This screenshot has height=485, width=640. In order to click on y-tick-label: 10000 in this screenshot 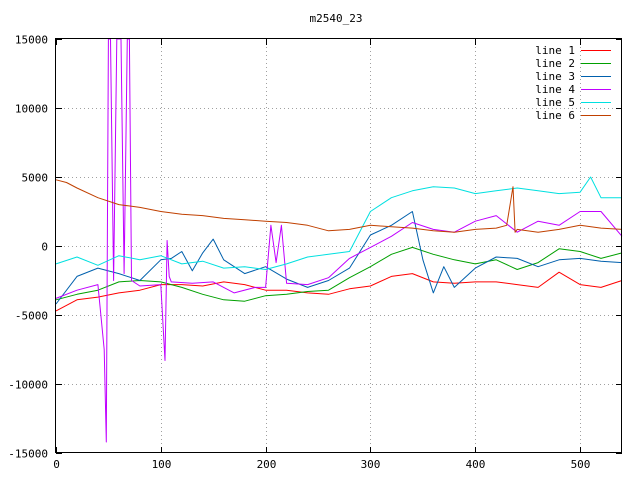, I will do `click(31, 109)`.